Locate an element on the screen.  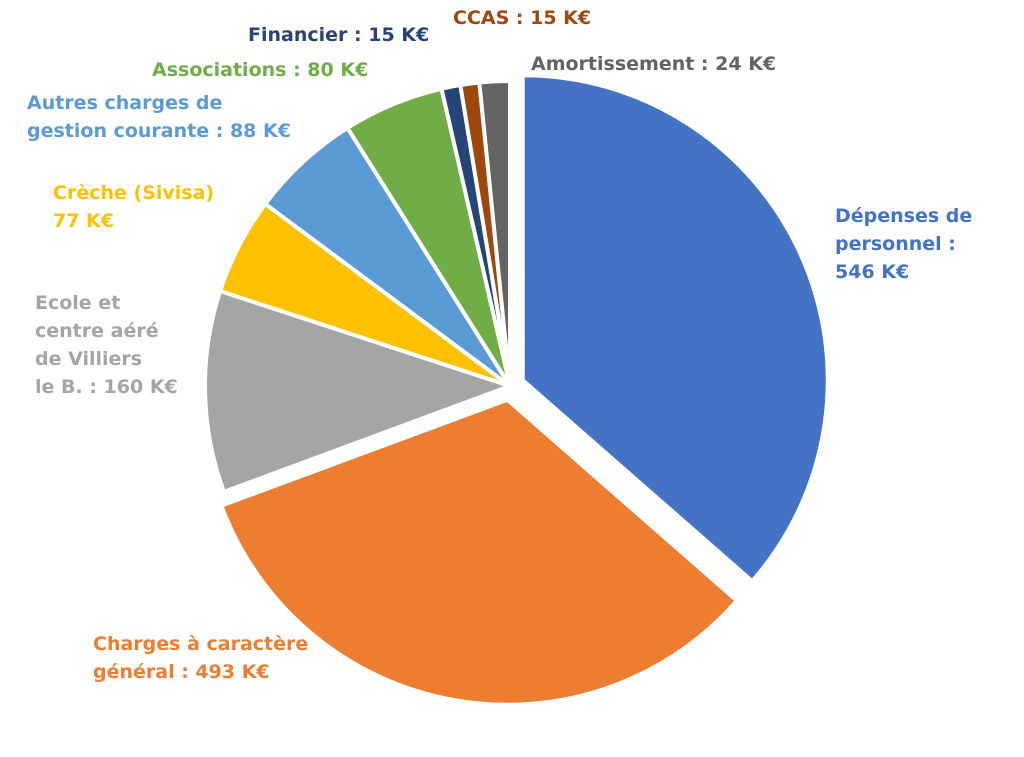
slice-label-line: 77 K€ is located at coordinates (83, 221).